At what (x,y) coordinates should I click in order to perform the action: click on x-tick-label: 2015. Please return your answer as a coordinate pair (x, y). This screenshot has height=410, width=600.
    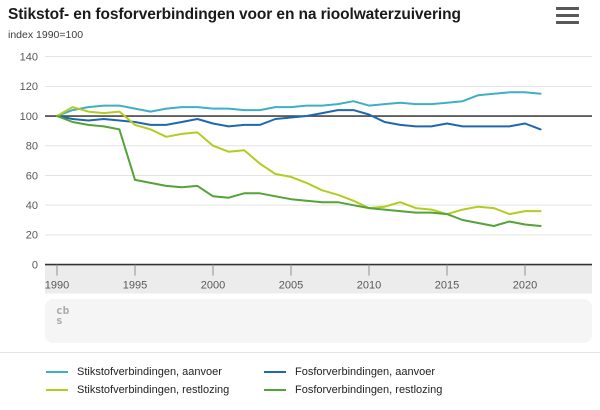
    Looking at the image, I should click on (447, 286).